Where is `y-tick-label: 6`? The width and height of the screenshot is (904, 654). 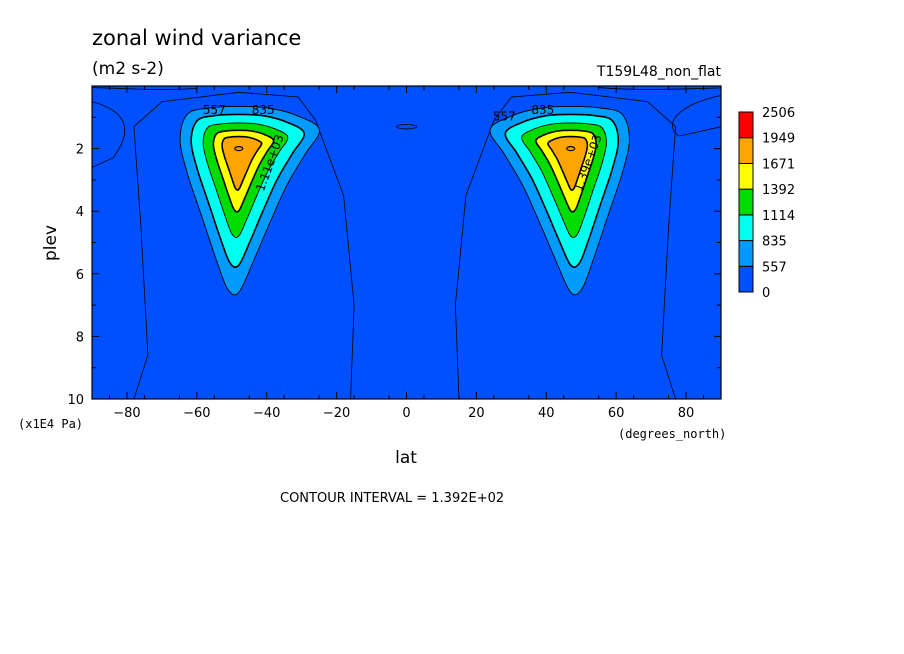
y-tick-label: 6 is located at coordinates (80, 275).